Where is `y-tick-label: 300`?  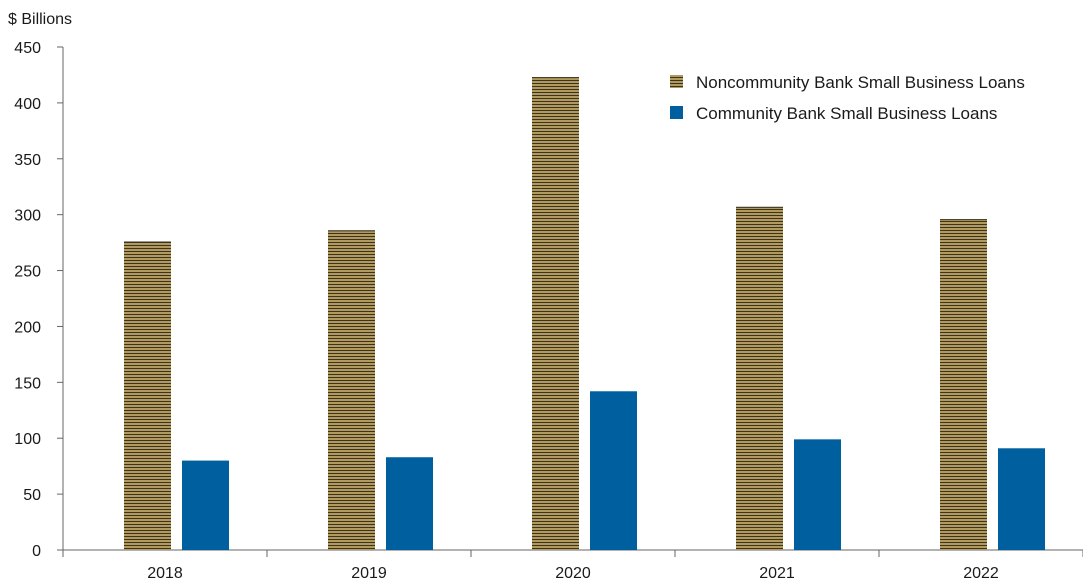
y-tick-label: 300 is located at coordinates (27, 216).